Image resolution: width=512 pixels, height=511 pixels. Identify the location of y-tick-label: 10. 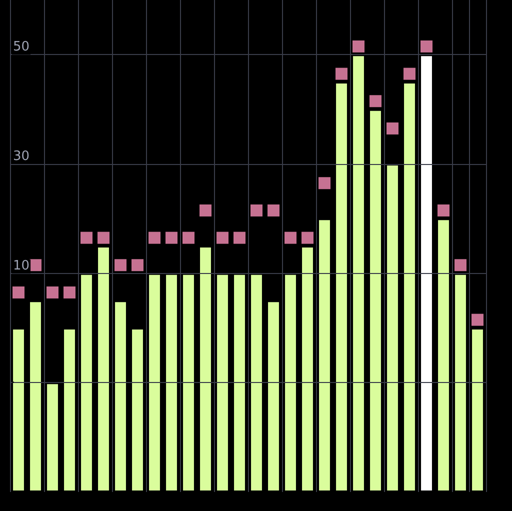
(21, 266).